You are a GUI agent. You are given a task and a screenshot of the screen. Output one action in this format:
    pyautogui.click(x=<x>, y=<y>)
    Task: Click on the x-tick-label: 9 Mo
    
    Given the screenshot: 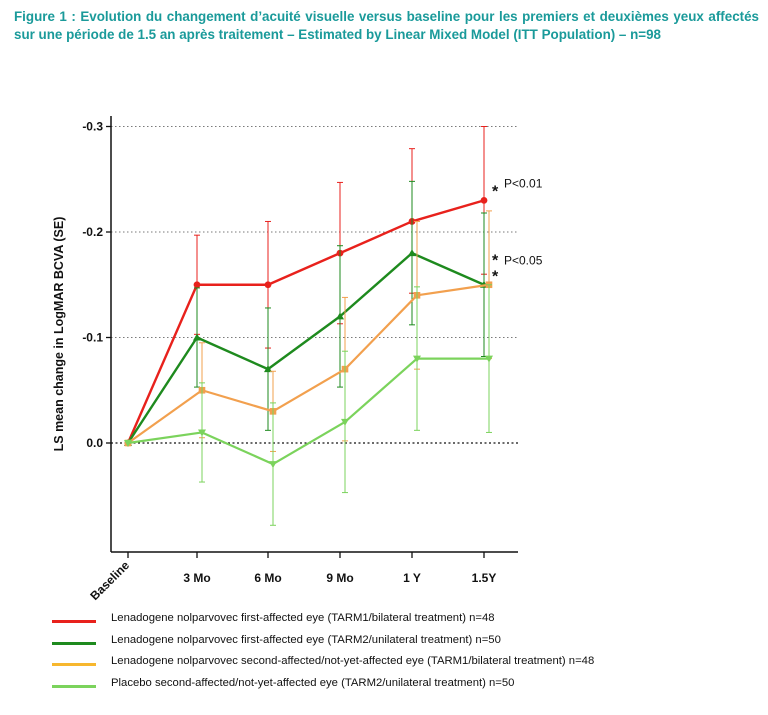 What is the action you would take?
    pyautogui.click(x=339, y=578)
    